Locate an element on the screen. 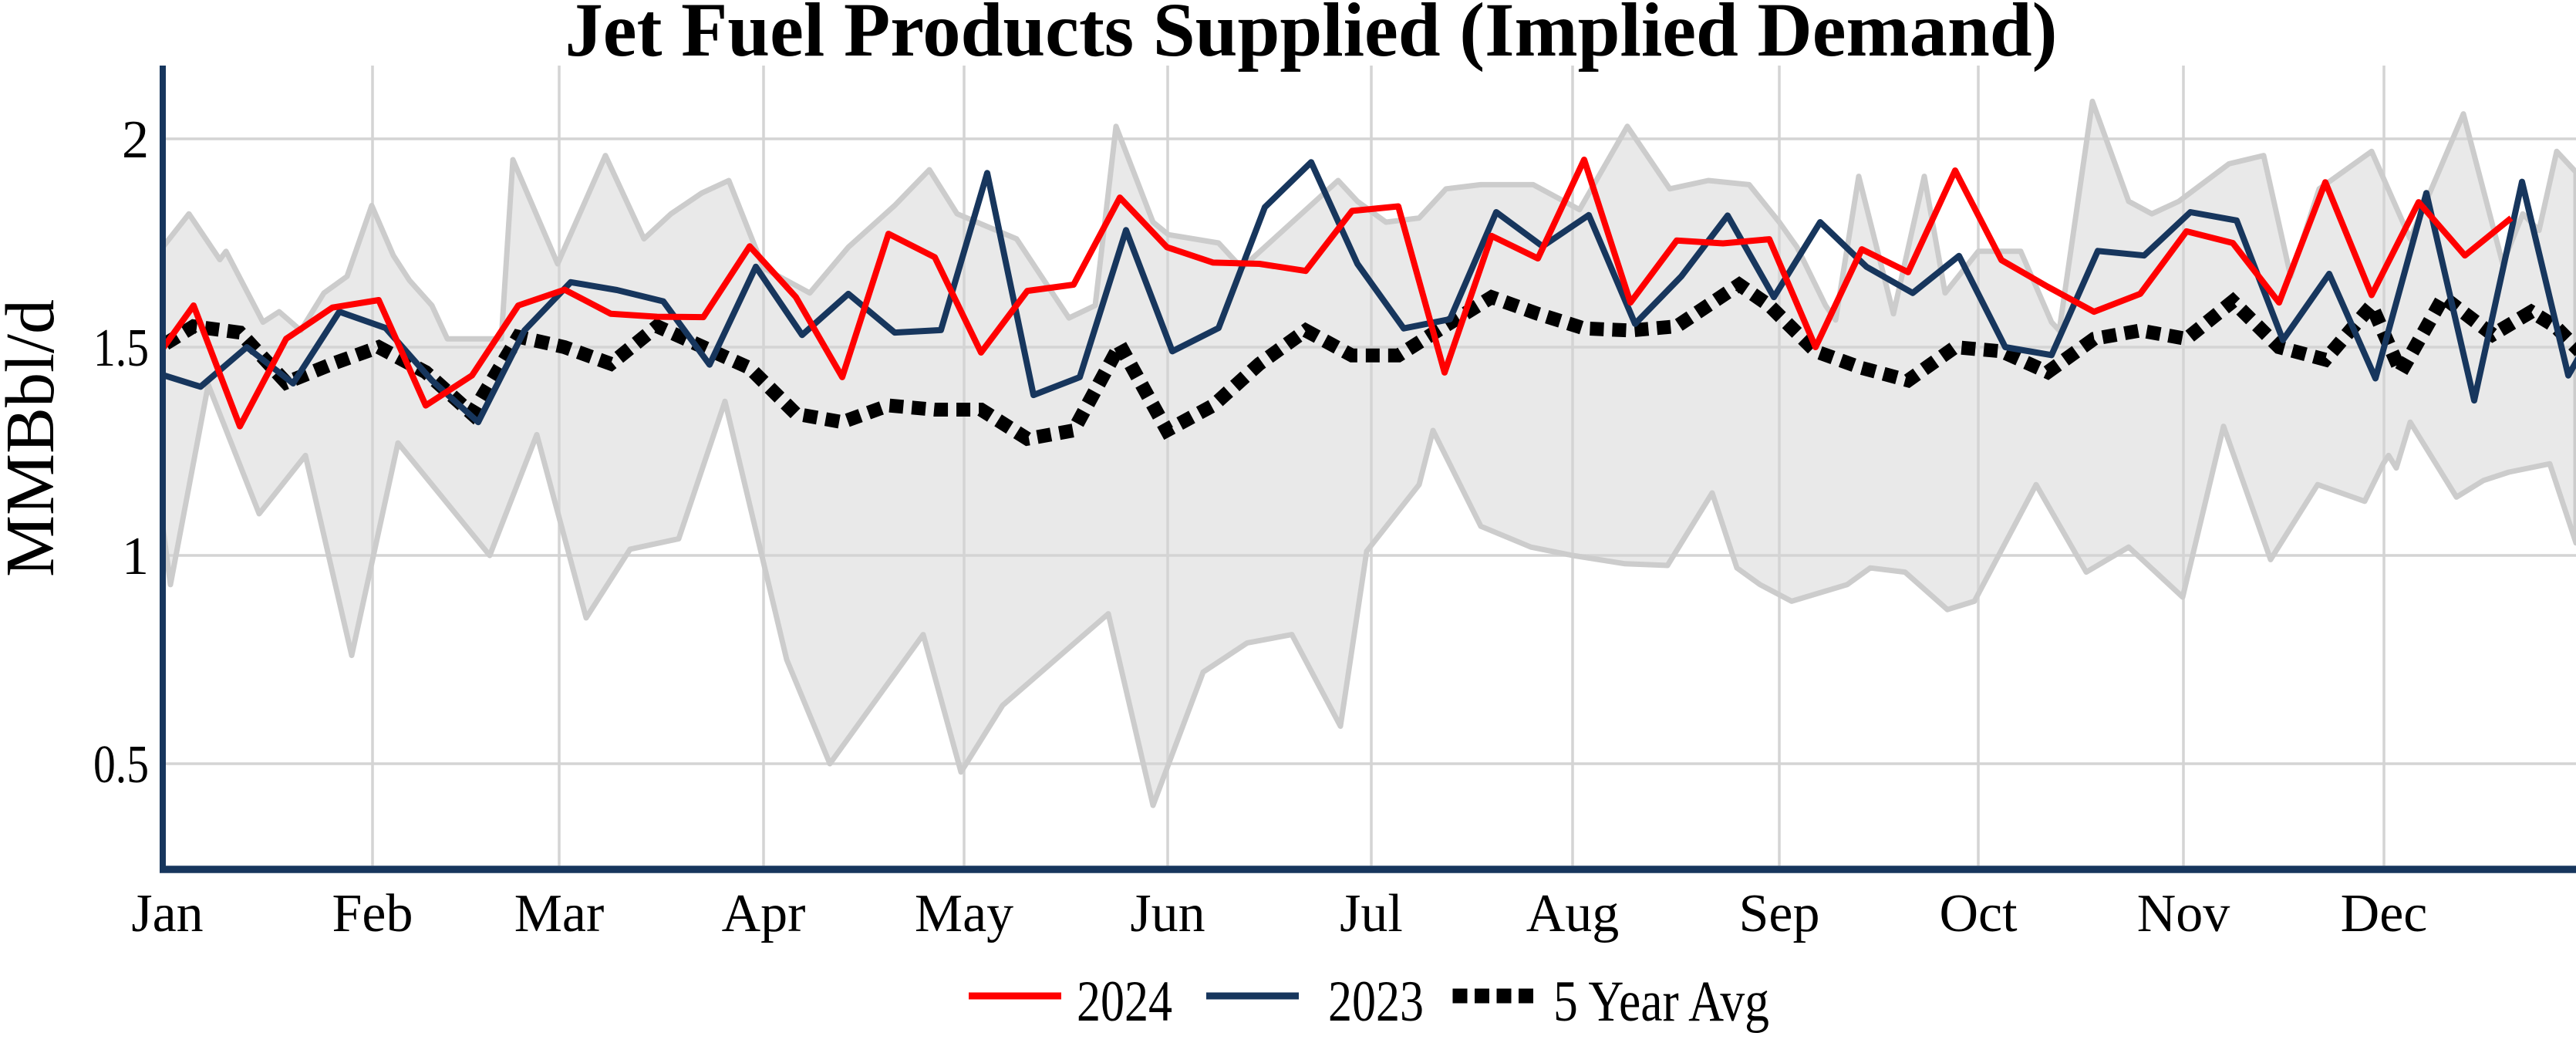 The width and height of the screenshot is (2576, 1053). svg-text: Jun is located at coordinates (1167, 914).